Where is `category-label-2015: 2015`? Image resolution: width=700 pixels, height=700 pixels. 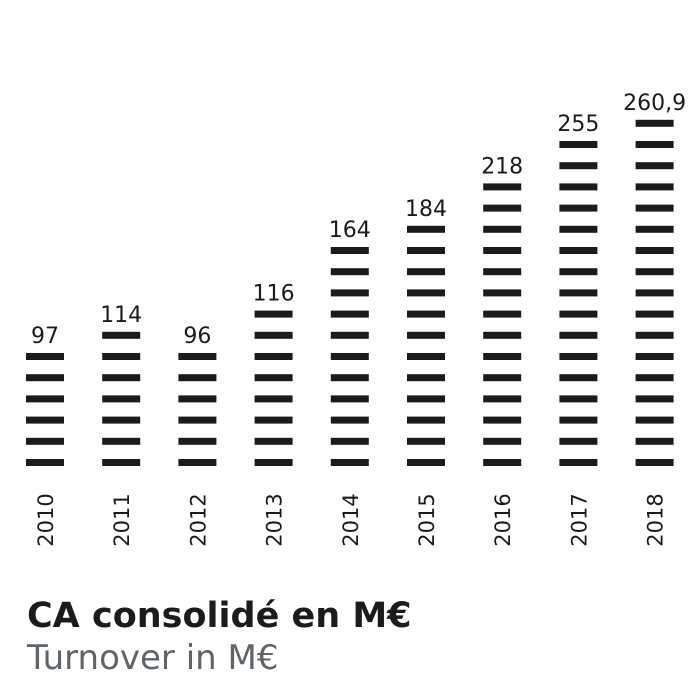 category-label-2015: 2015 is located at coordinates (427, 519).